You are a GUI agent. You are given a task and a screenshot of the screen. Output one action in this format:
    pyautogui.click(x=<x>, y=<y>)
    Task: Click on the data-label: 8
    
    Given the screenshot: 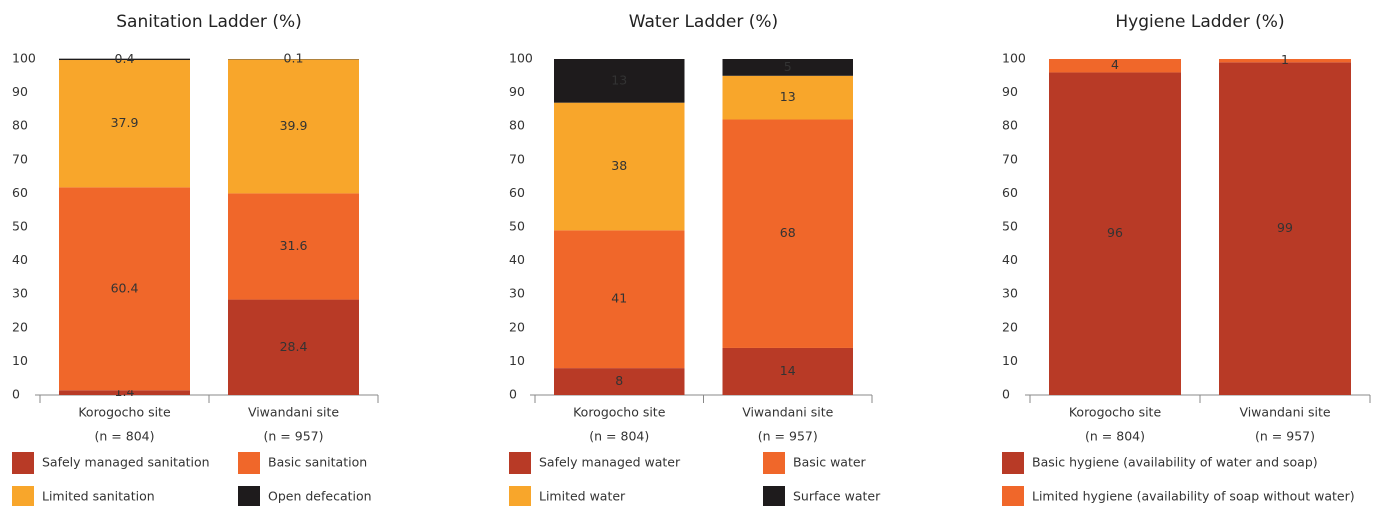 What is the action you would take?
    pyautogui.click(x=619, y=380)
    